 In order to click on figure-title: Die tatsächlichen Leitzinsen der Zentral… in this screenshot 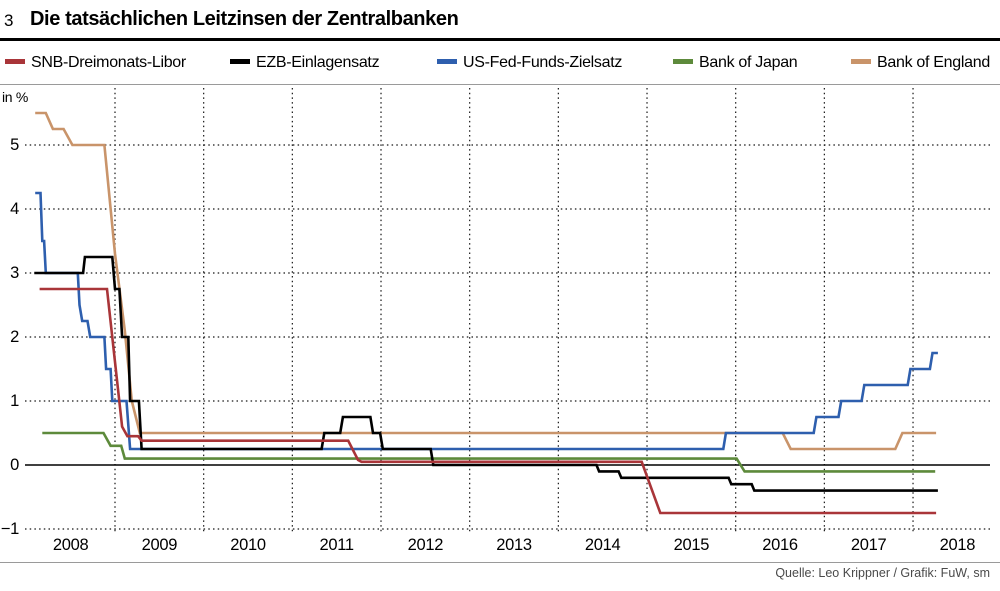, I will do `click(244, 19)`.